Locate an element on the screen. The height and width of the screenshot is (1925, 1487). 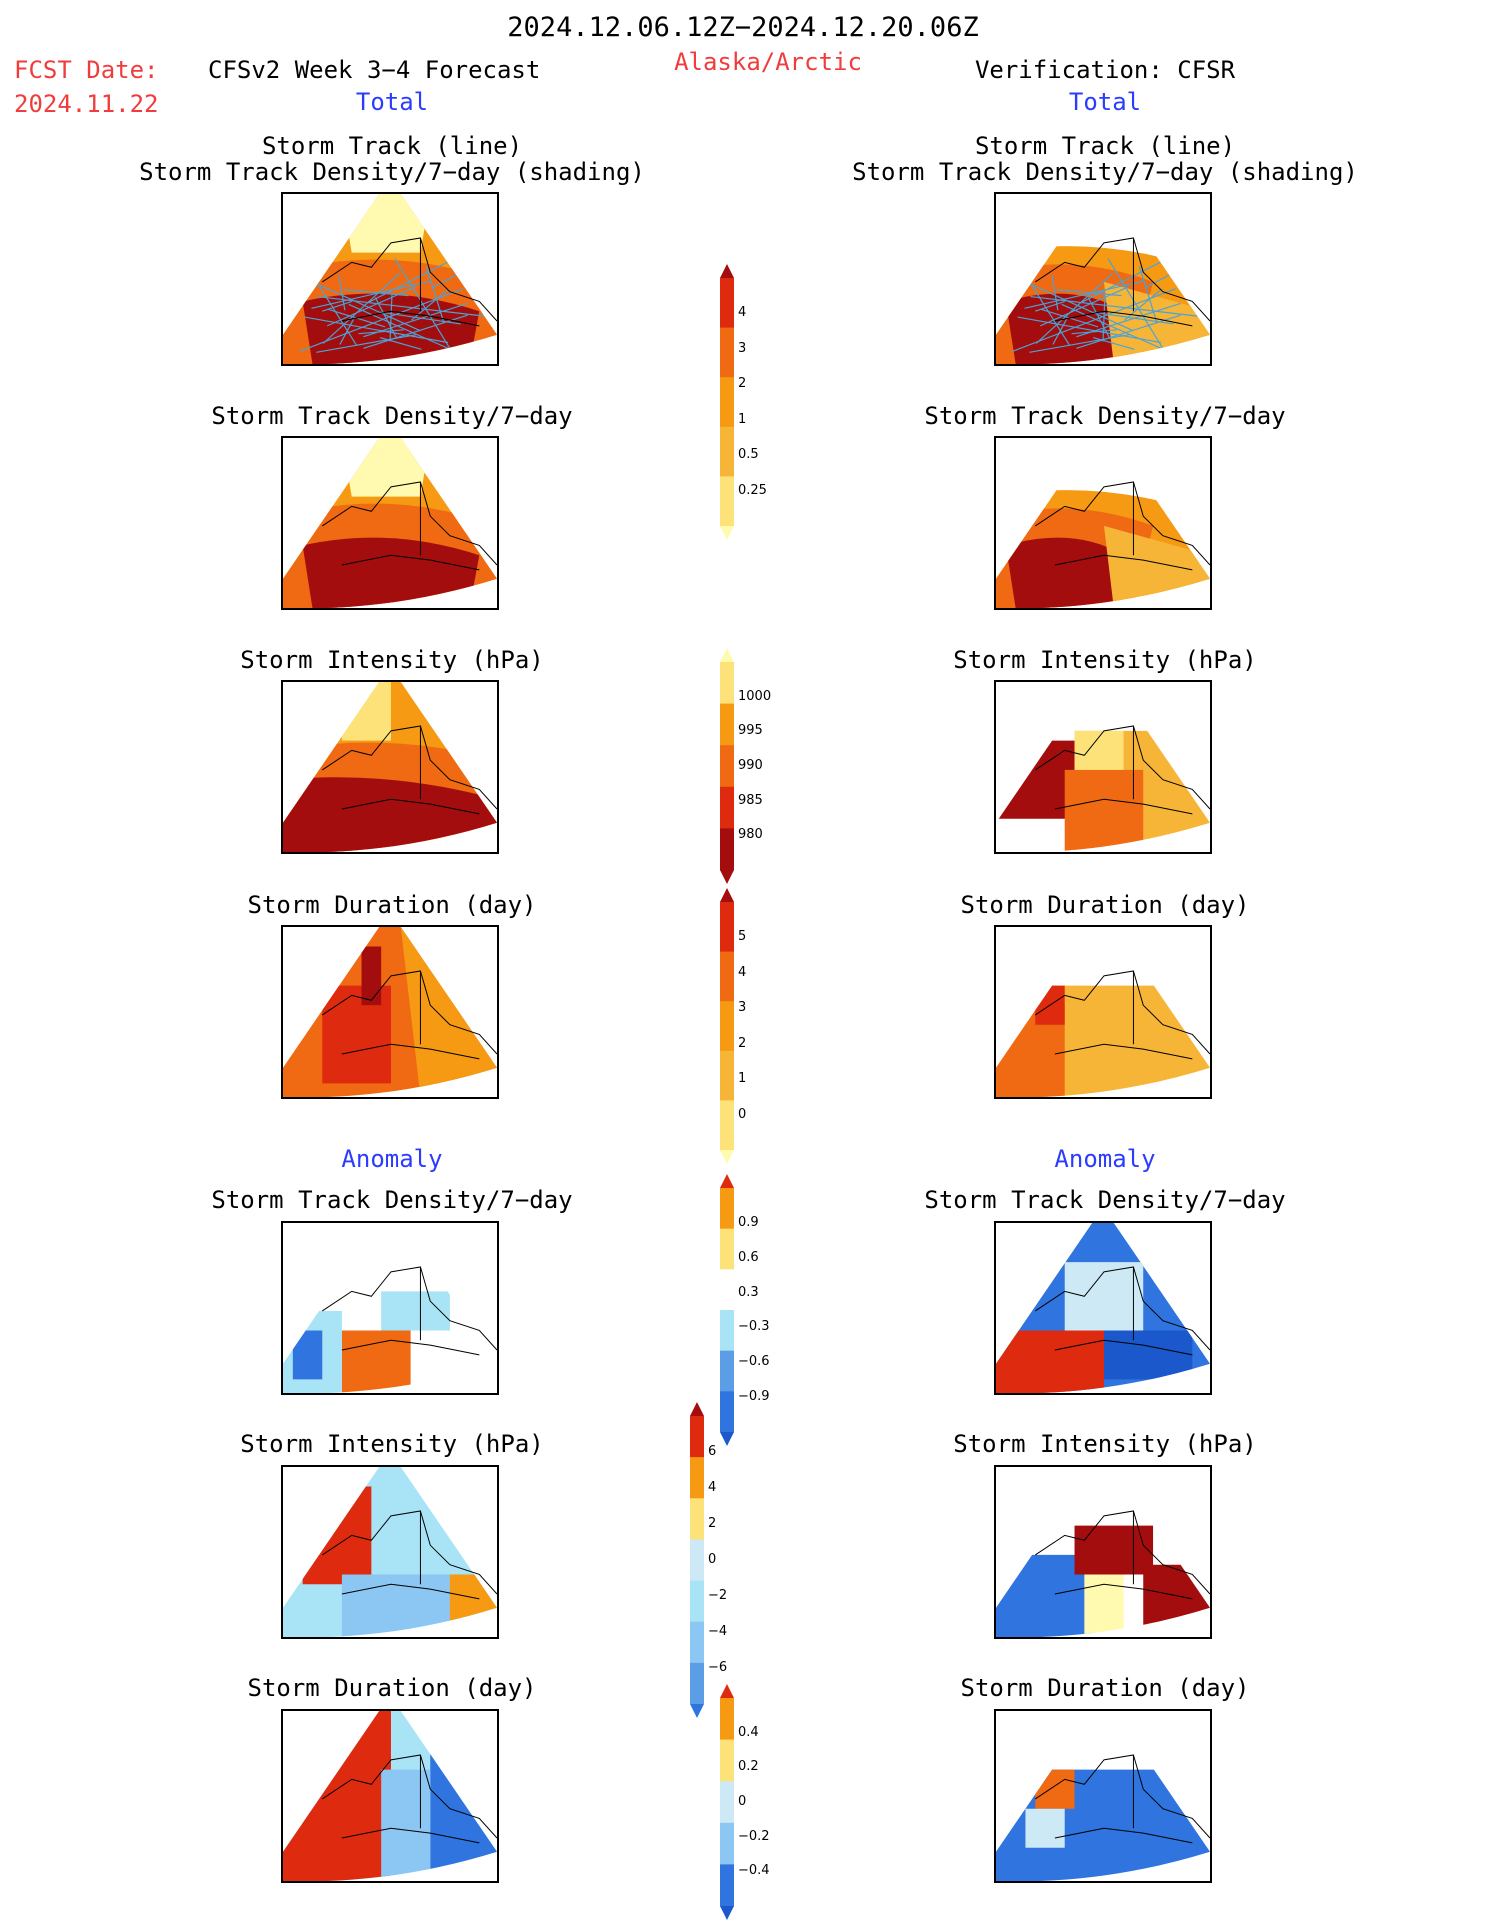
model-title: CFSv2 Week 3−4 Forecast is located at coordinates (374, 70).